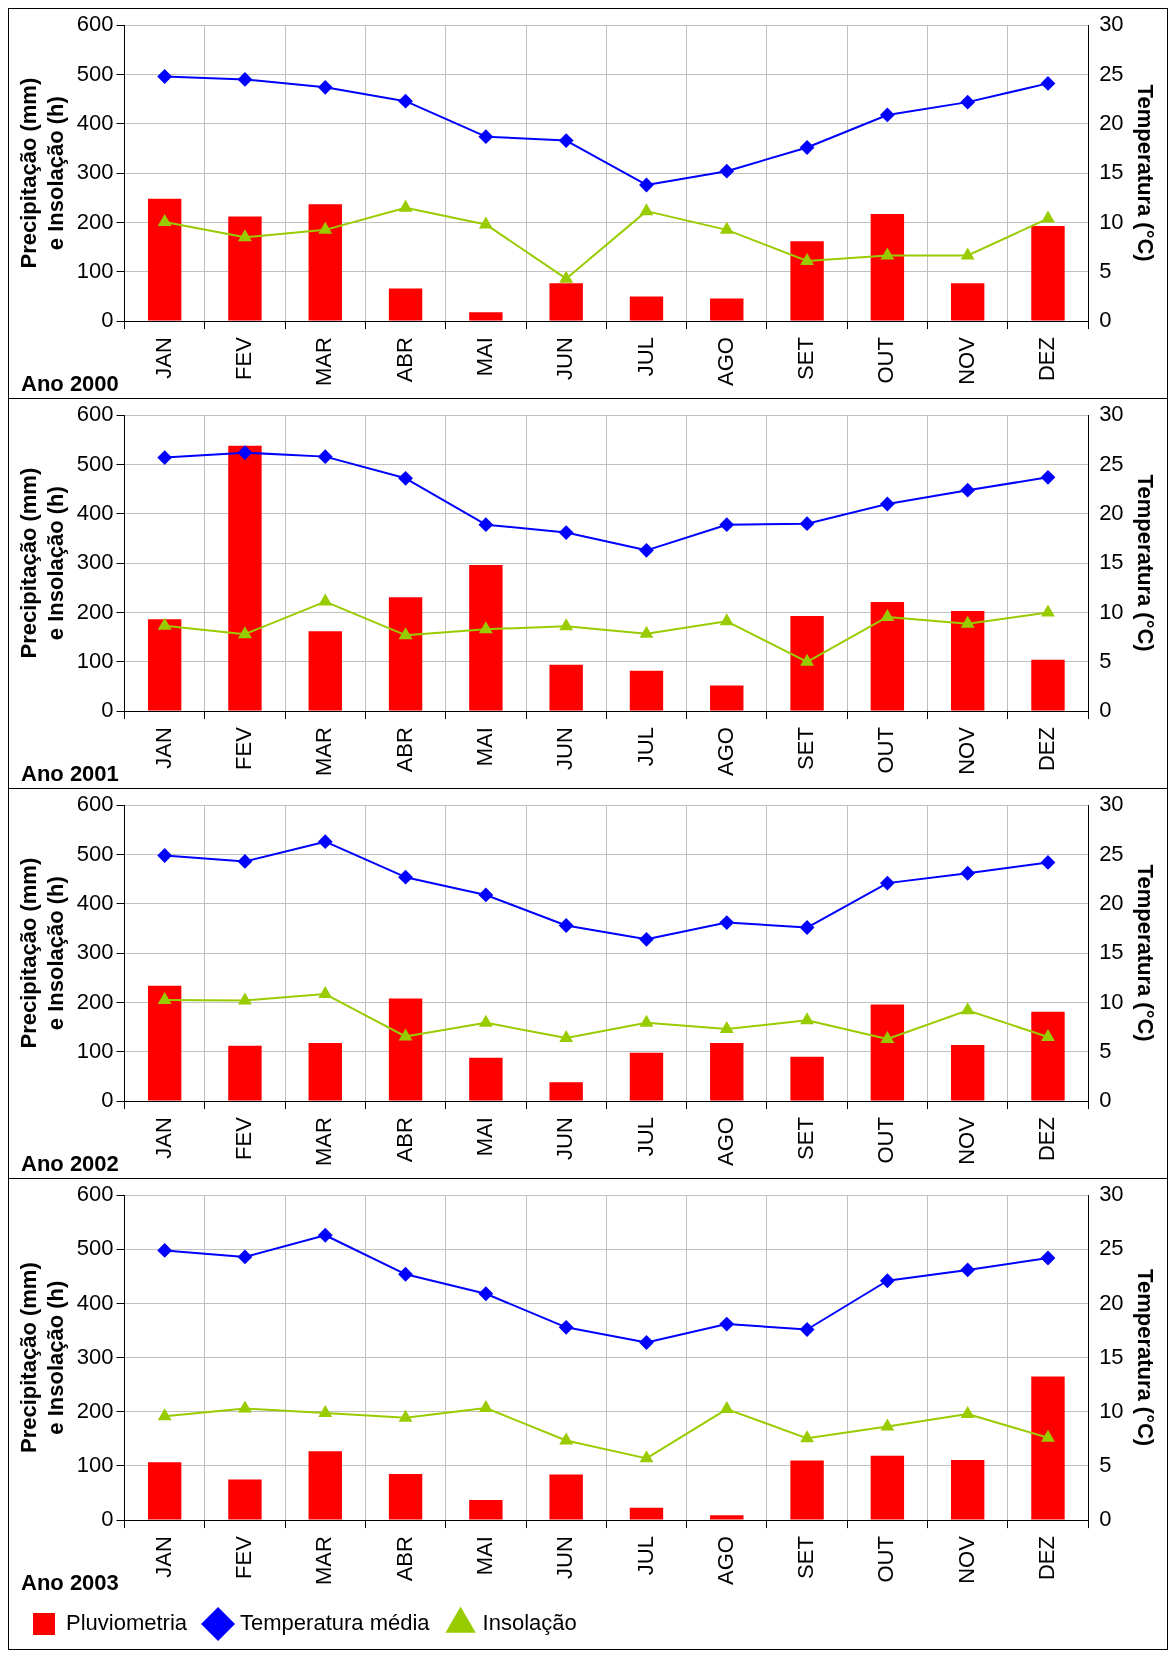  I want to click on text: Ano 2003, so click(70, 1583).